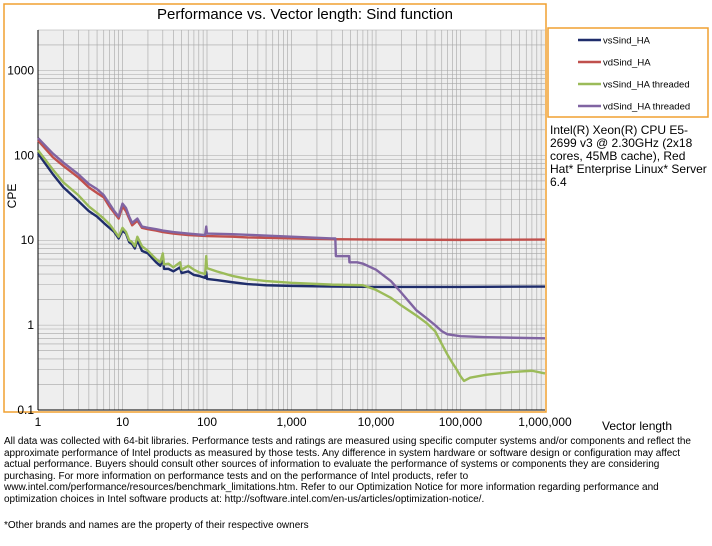  What do you see at coordinates (123, 422) in the screenshot?
I see `x-tick-label: 10` at bounding box center [123, 422].